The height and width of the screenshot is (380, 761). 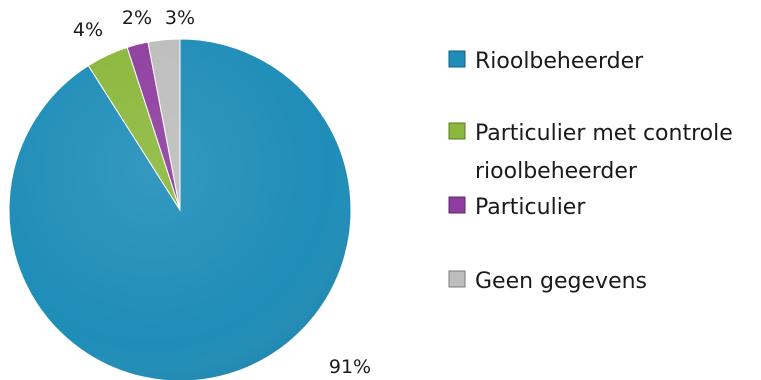 I want to click on legend-label: Rioolbeheerder, so click(x=559, y=61).